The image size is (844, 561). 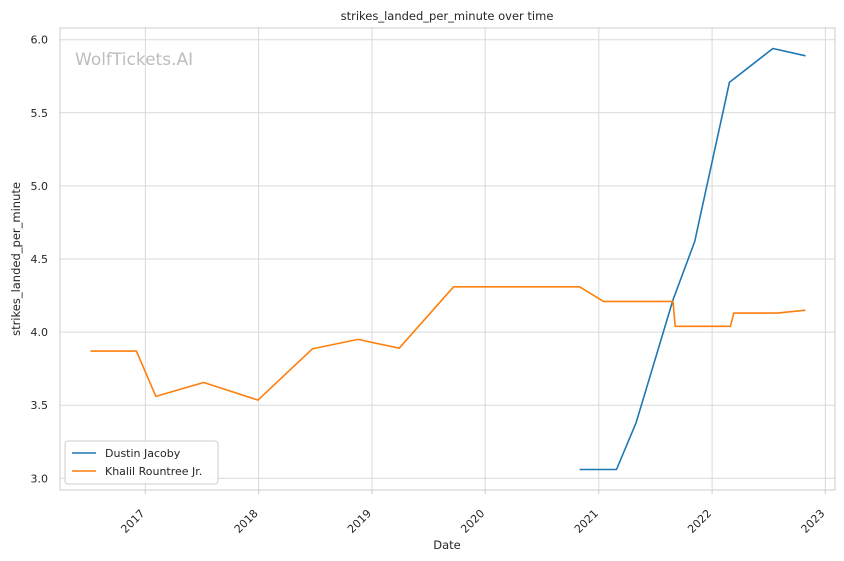 I want to click on y-axis-ticks: 3.0 3.5 4.0 4.5 5.0 5.5 6.0, so click(x=40, y=260).